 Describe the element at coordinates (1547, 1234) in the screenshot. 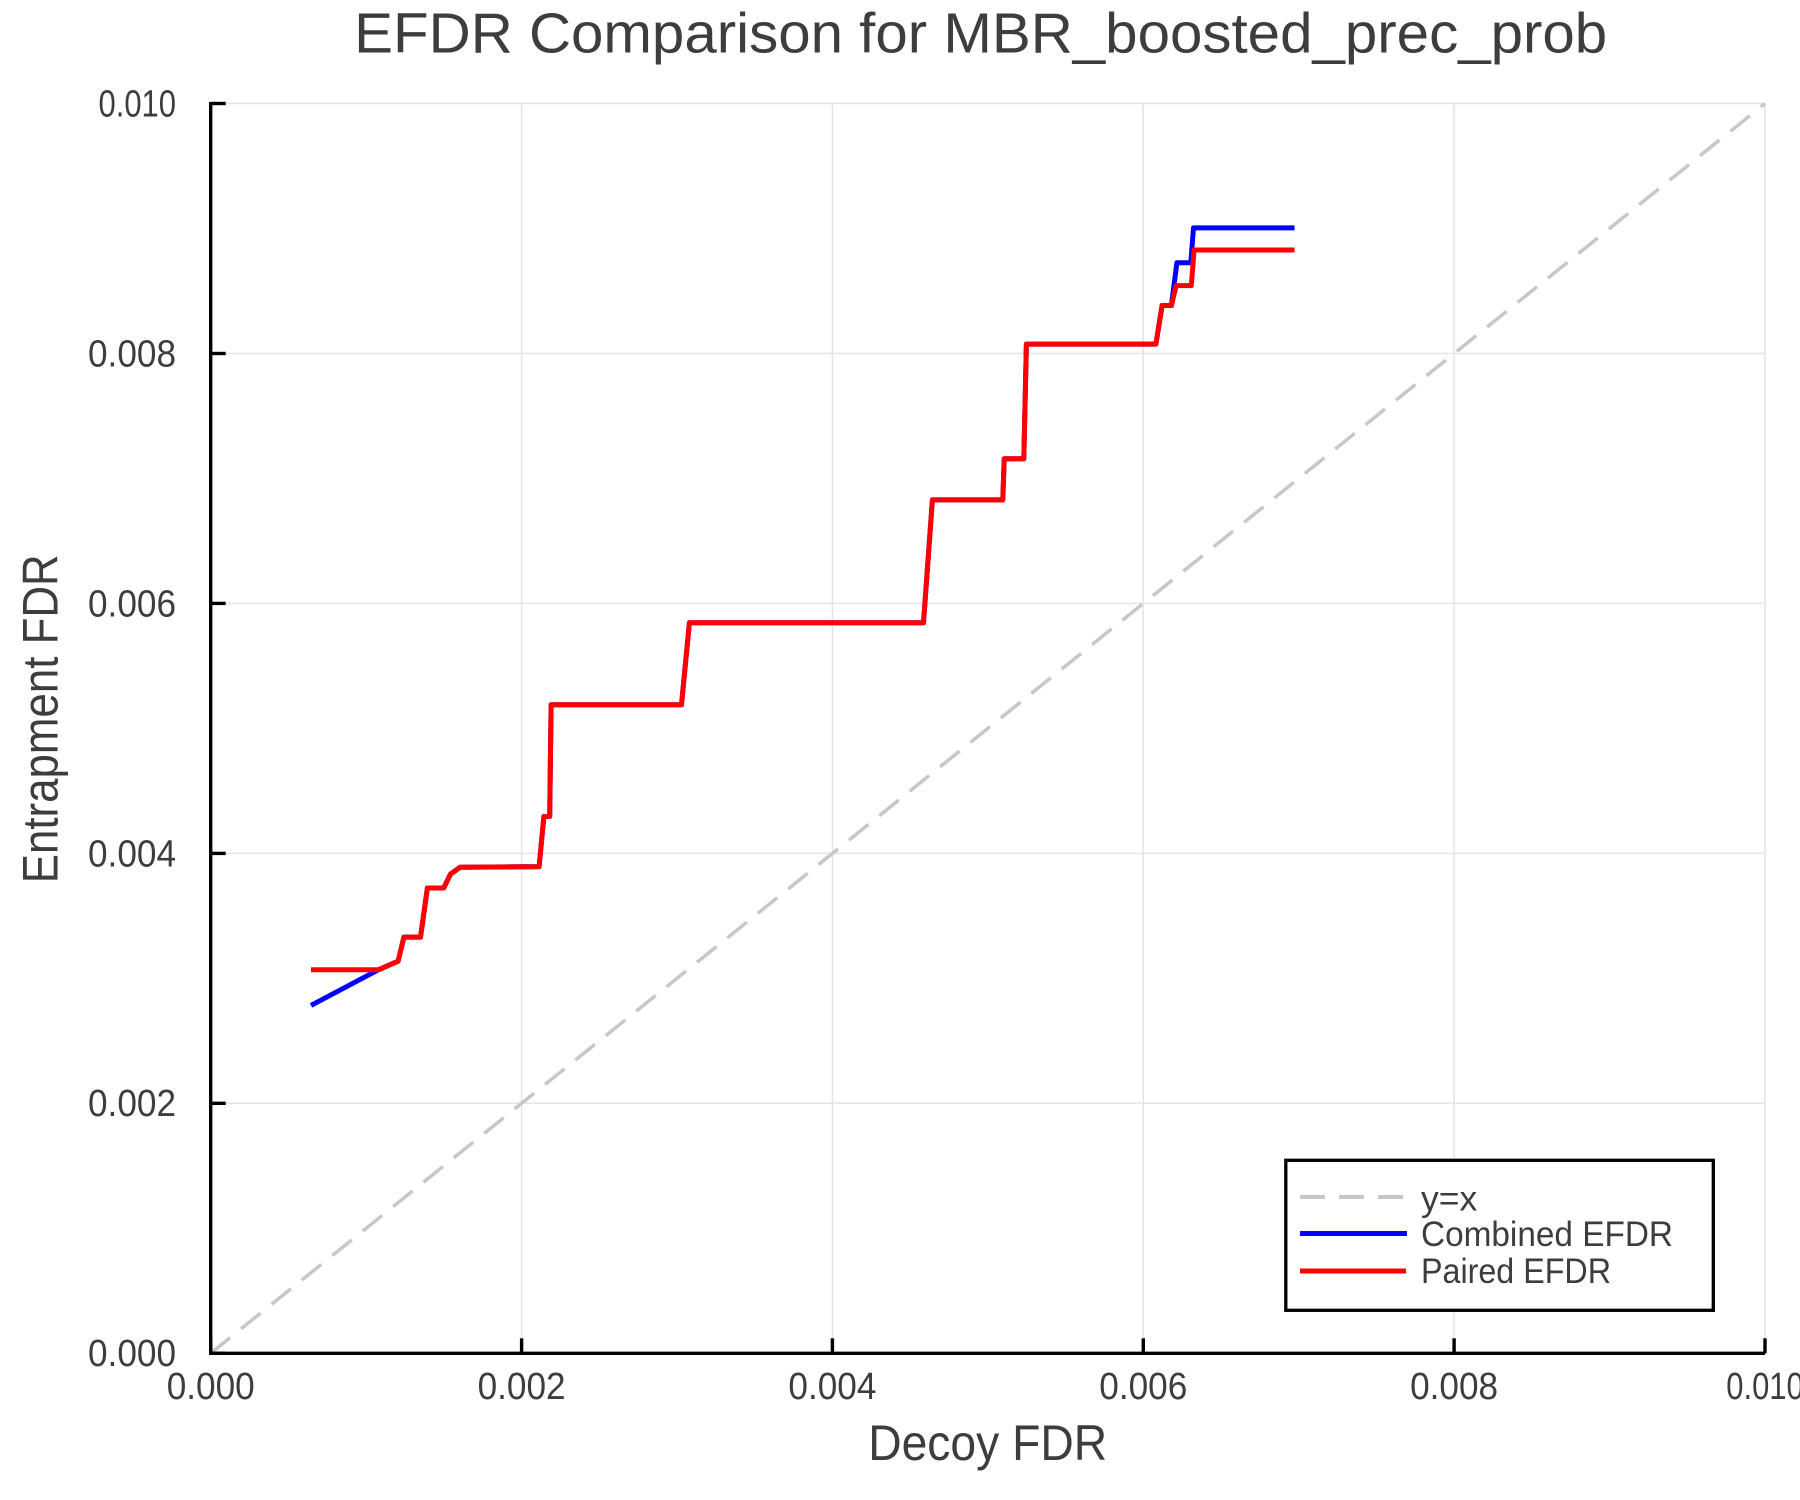

I see `svg-text: Combined EFDR` at that location.